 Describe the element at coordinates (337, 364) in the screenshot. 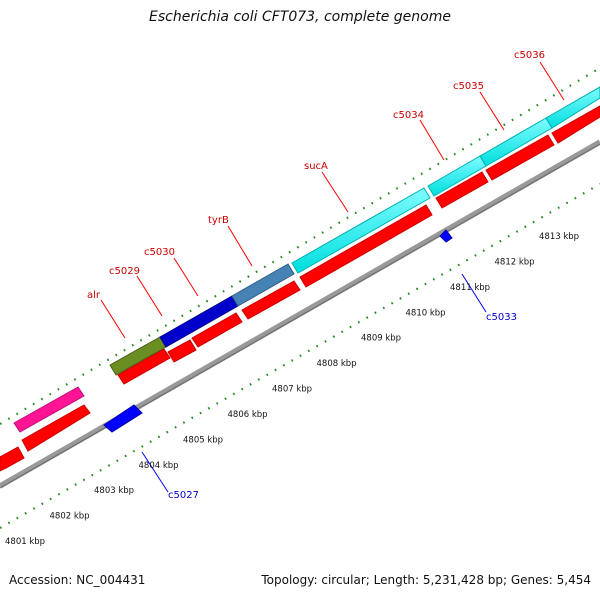

I see `ruler-label: 4808 kbp` at that location.